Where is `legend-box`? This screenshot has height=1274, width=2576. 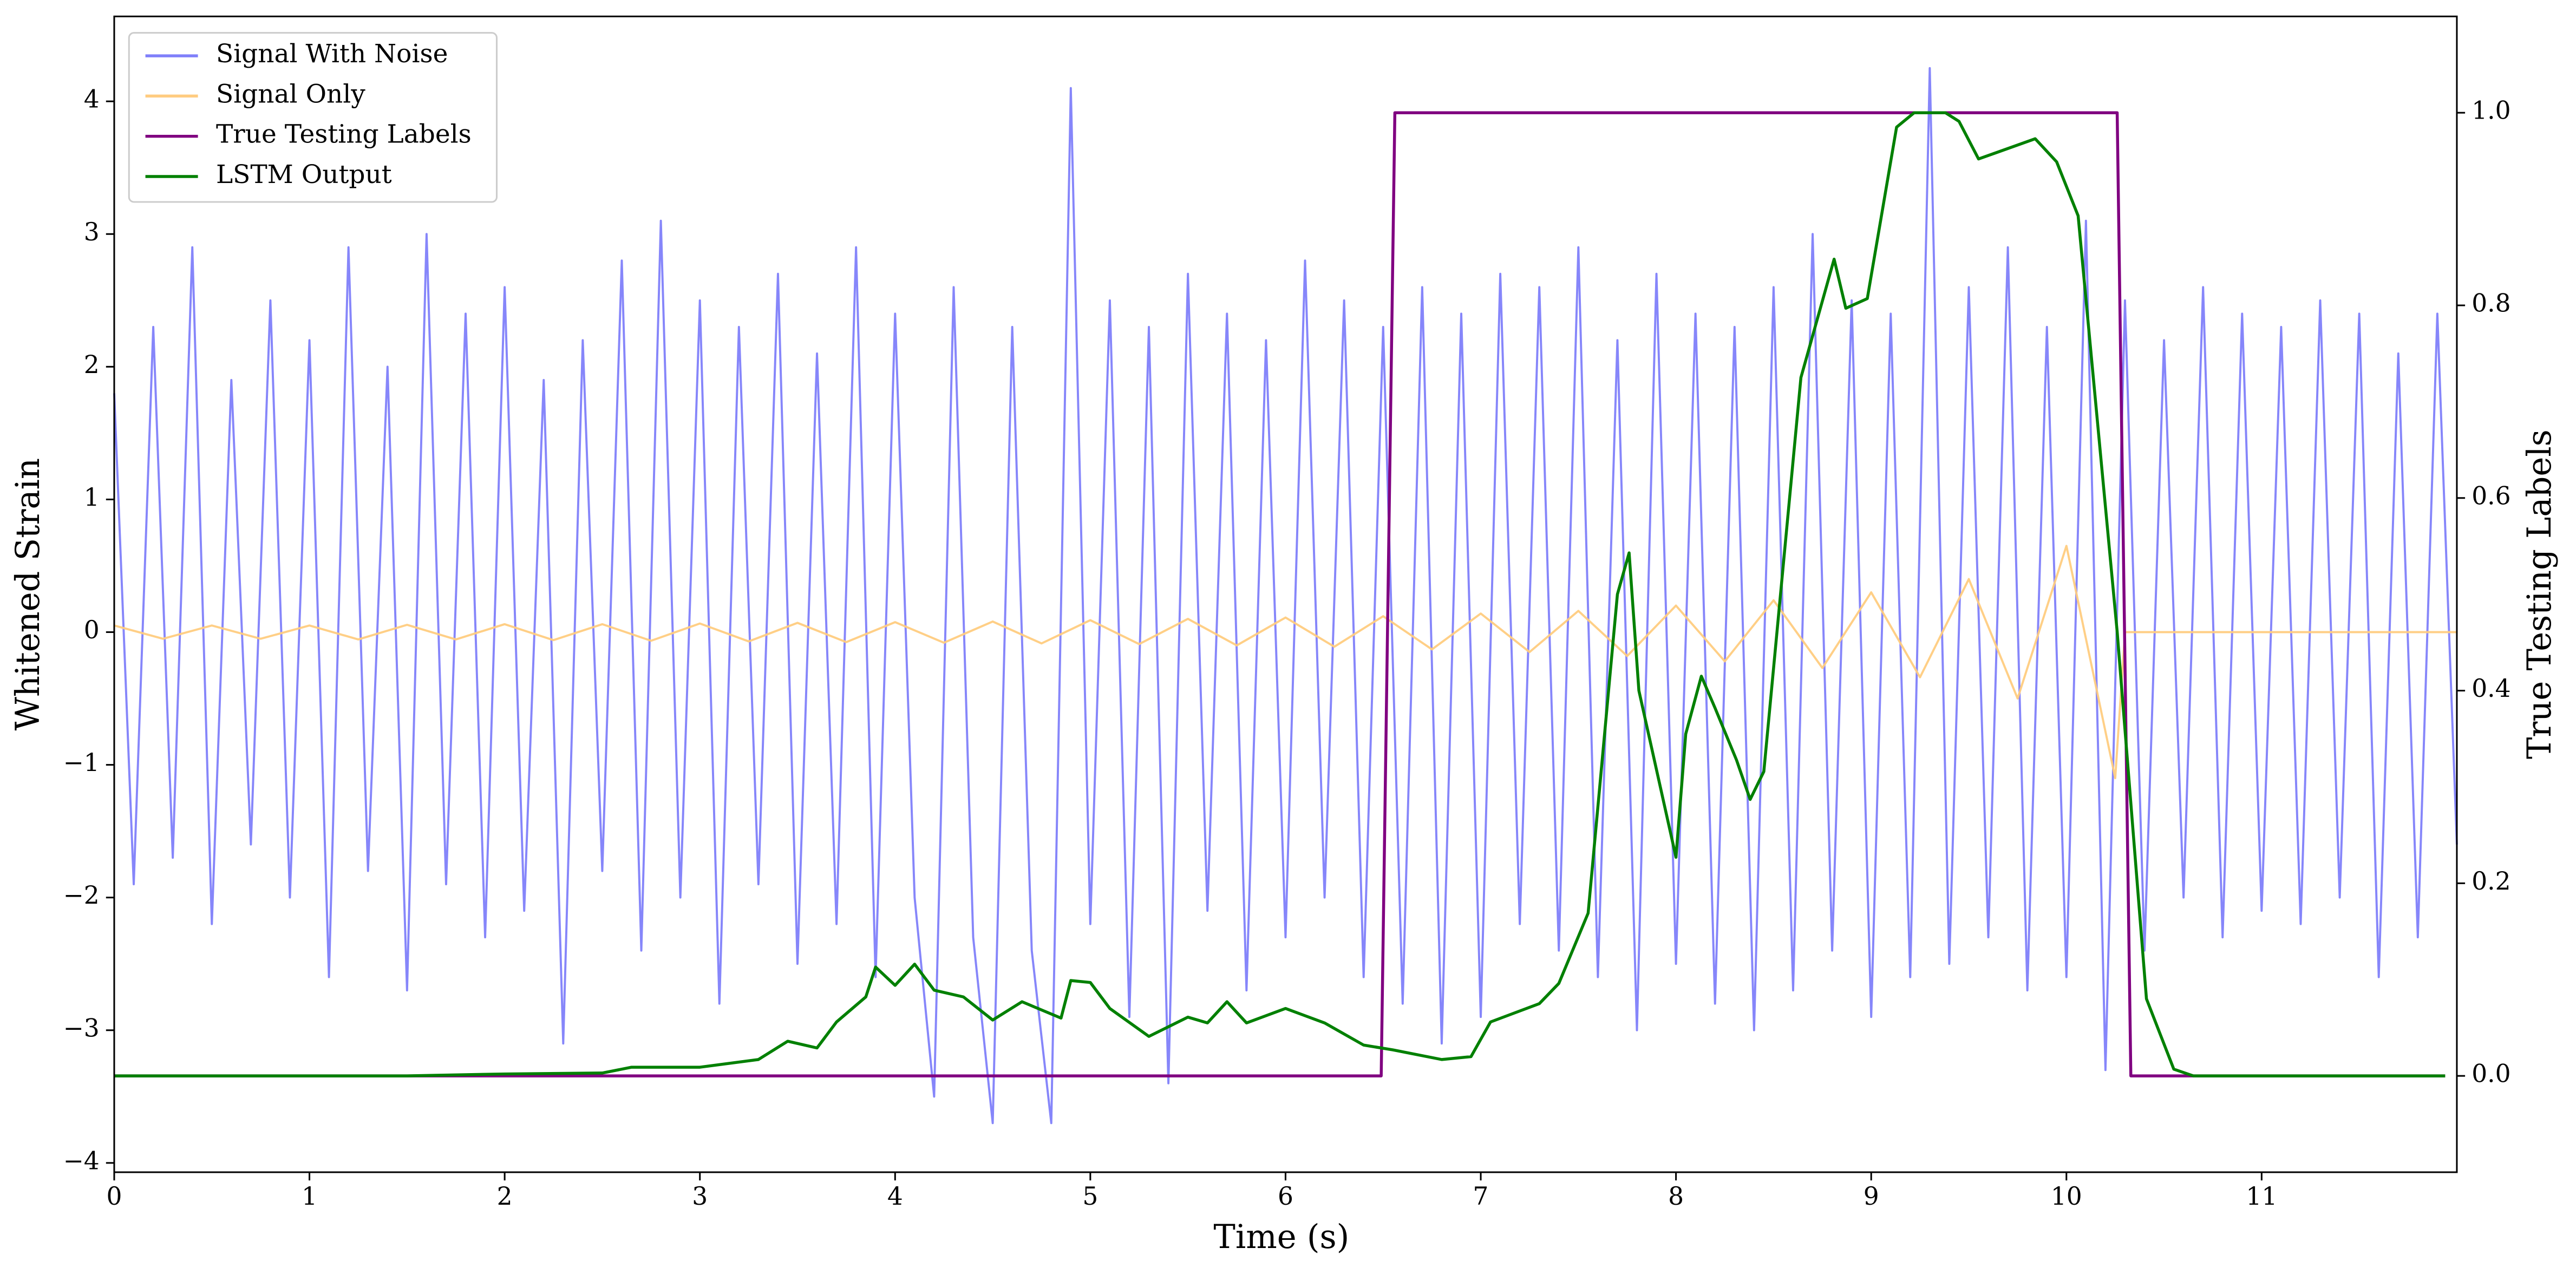
legend-box is located at coordinates (313, 117).